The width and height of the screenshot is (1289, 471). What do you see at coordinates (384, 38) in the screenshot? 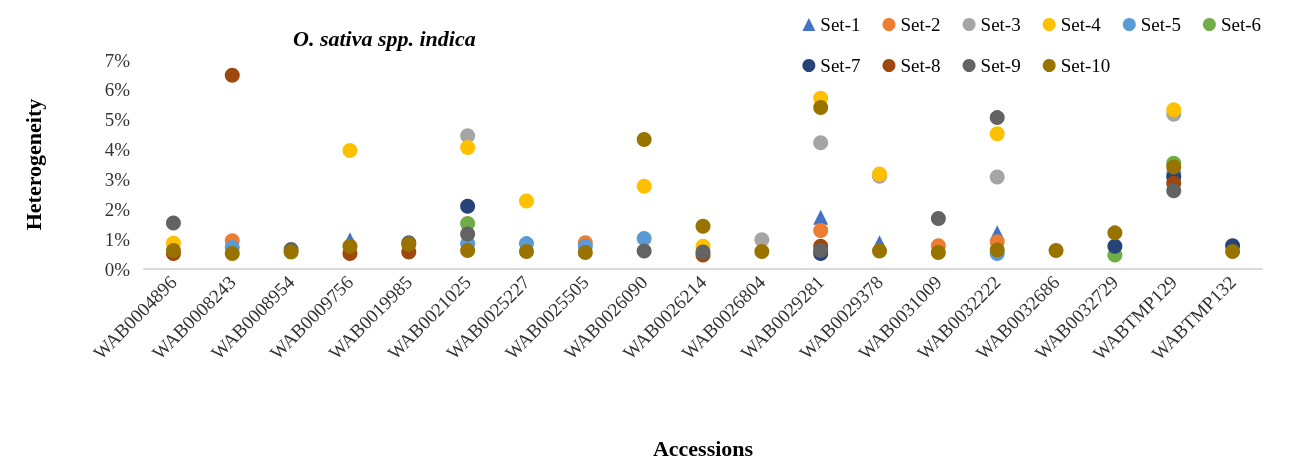
I see `chart-title: O. sativa spp. indica` at bounding box center [384, 38].